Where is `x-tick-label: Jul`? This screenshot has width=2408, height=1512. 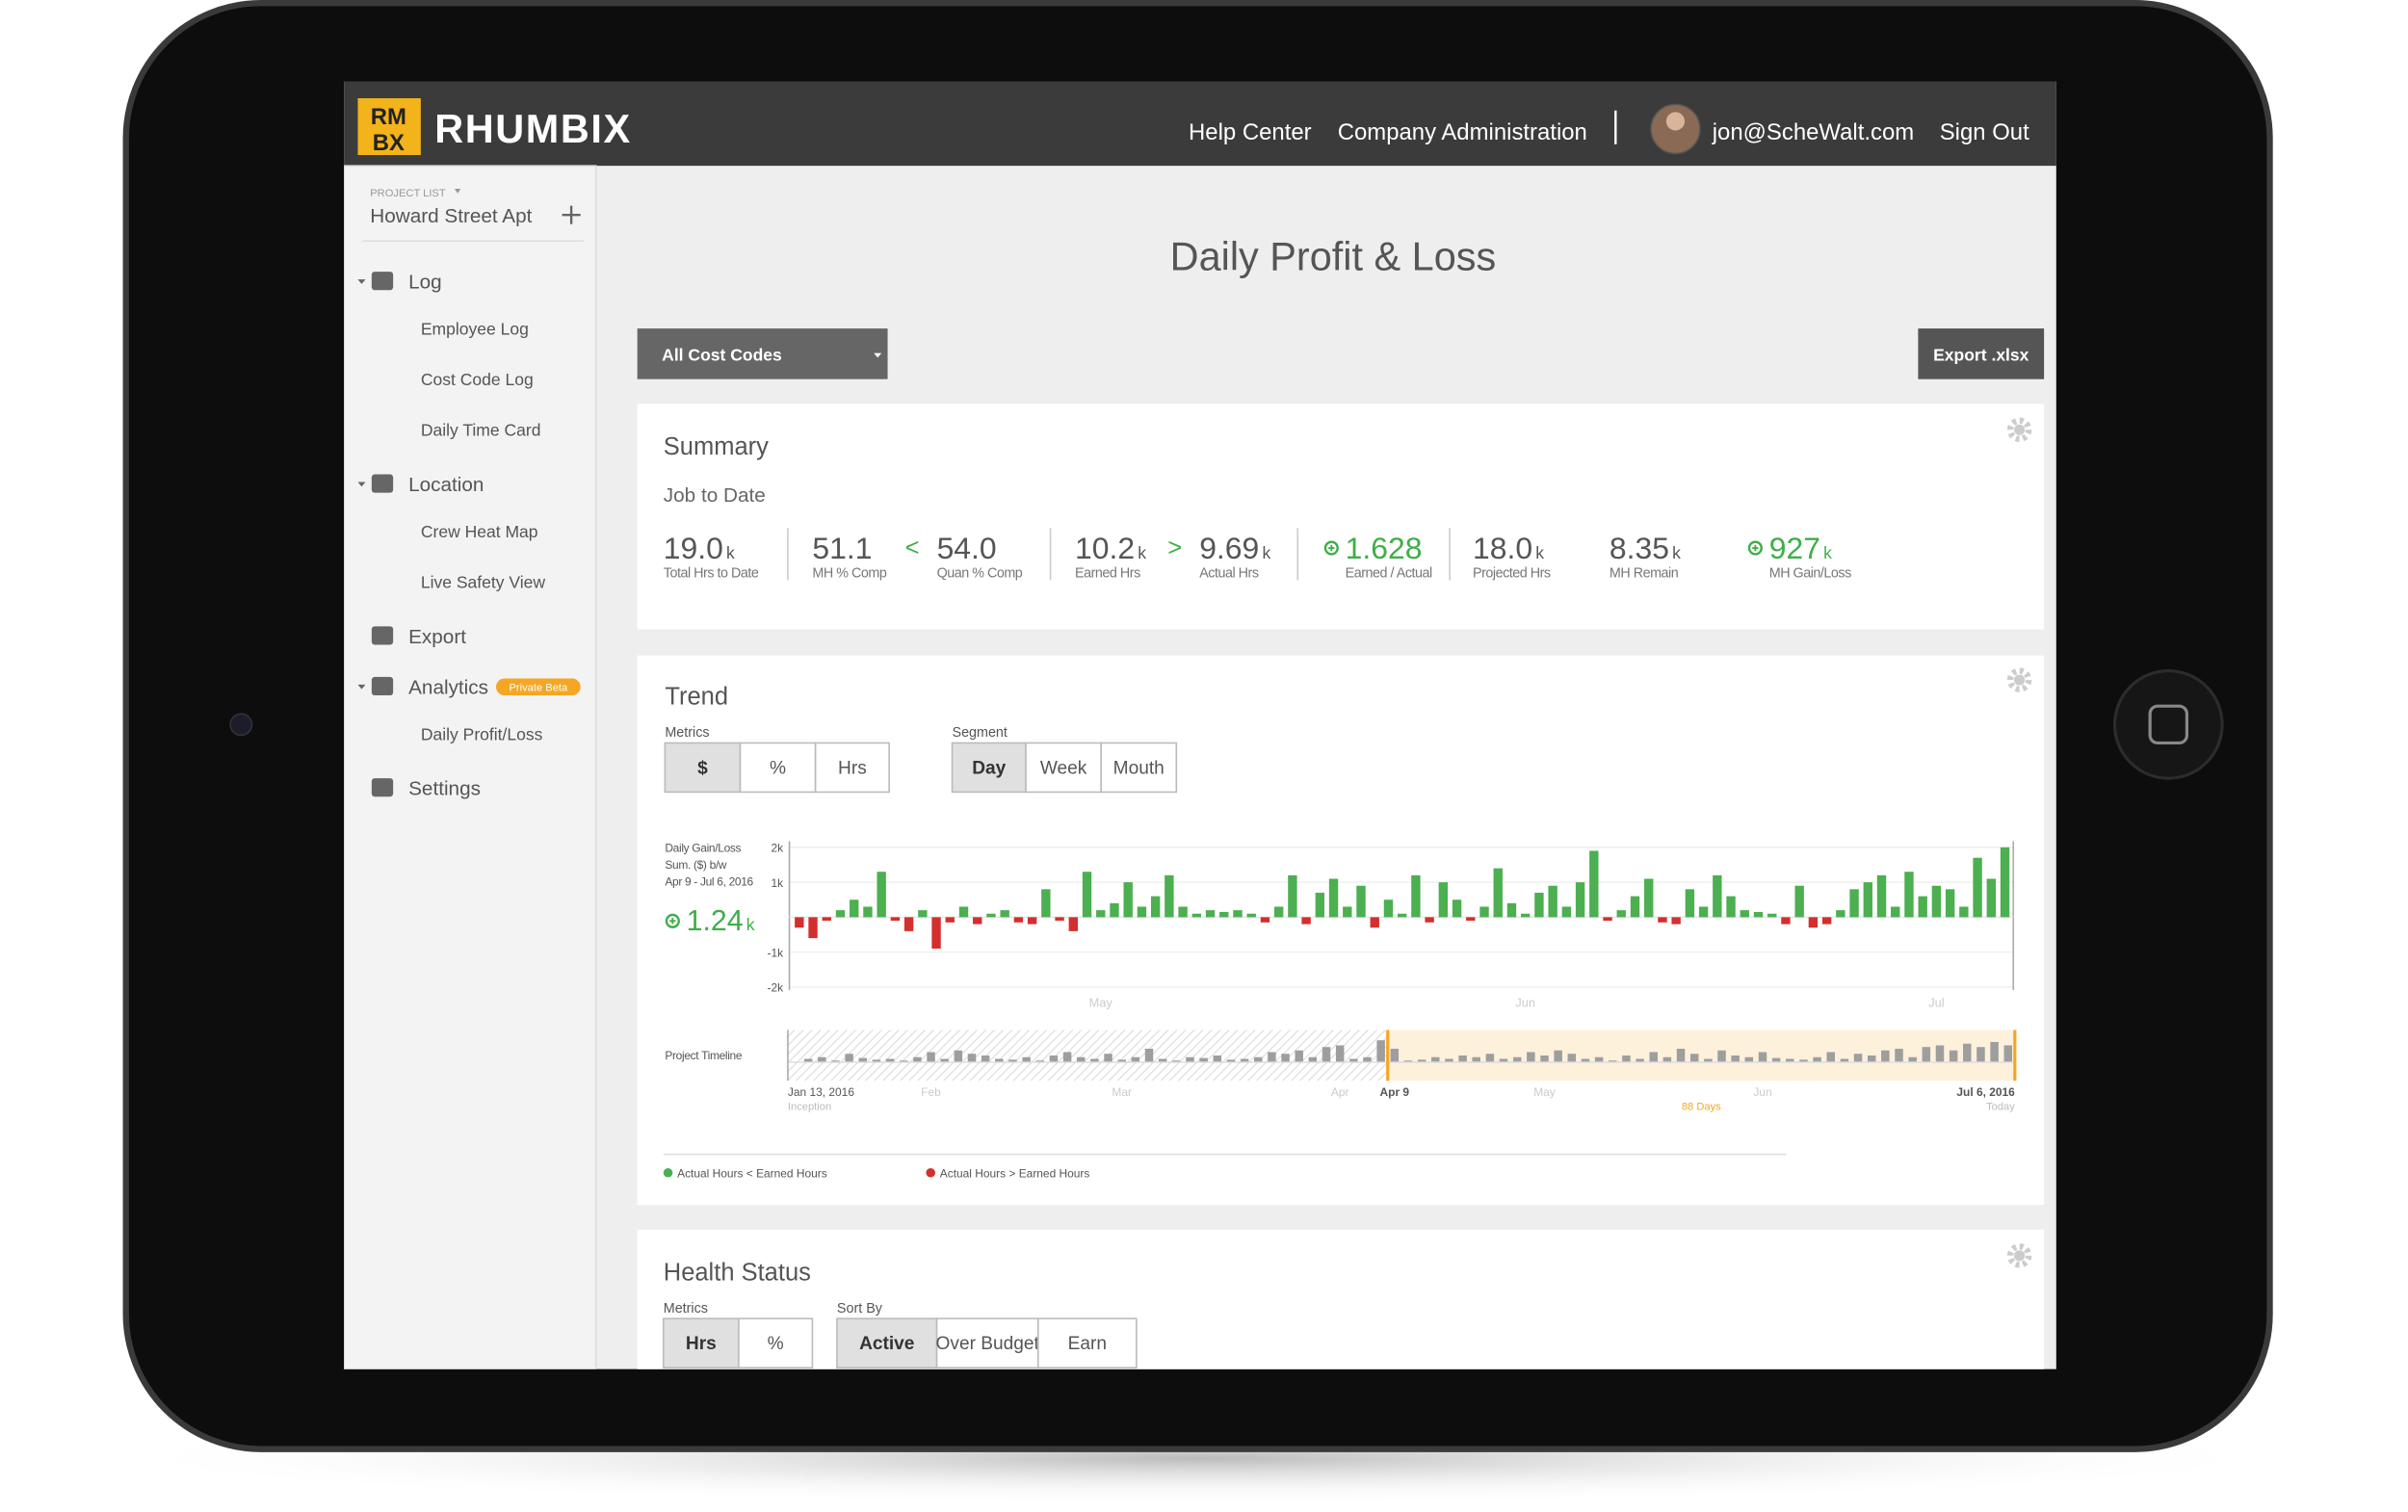
x-tick-label: Jul is located at coordinates (1936, 1003).